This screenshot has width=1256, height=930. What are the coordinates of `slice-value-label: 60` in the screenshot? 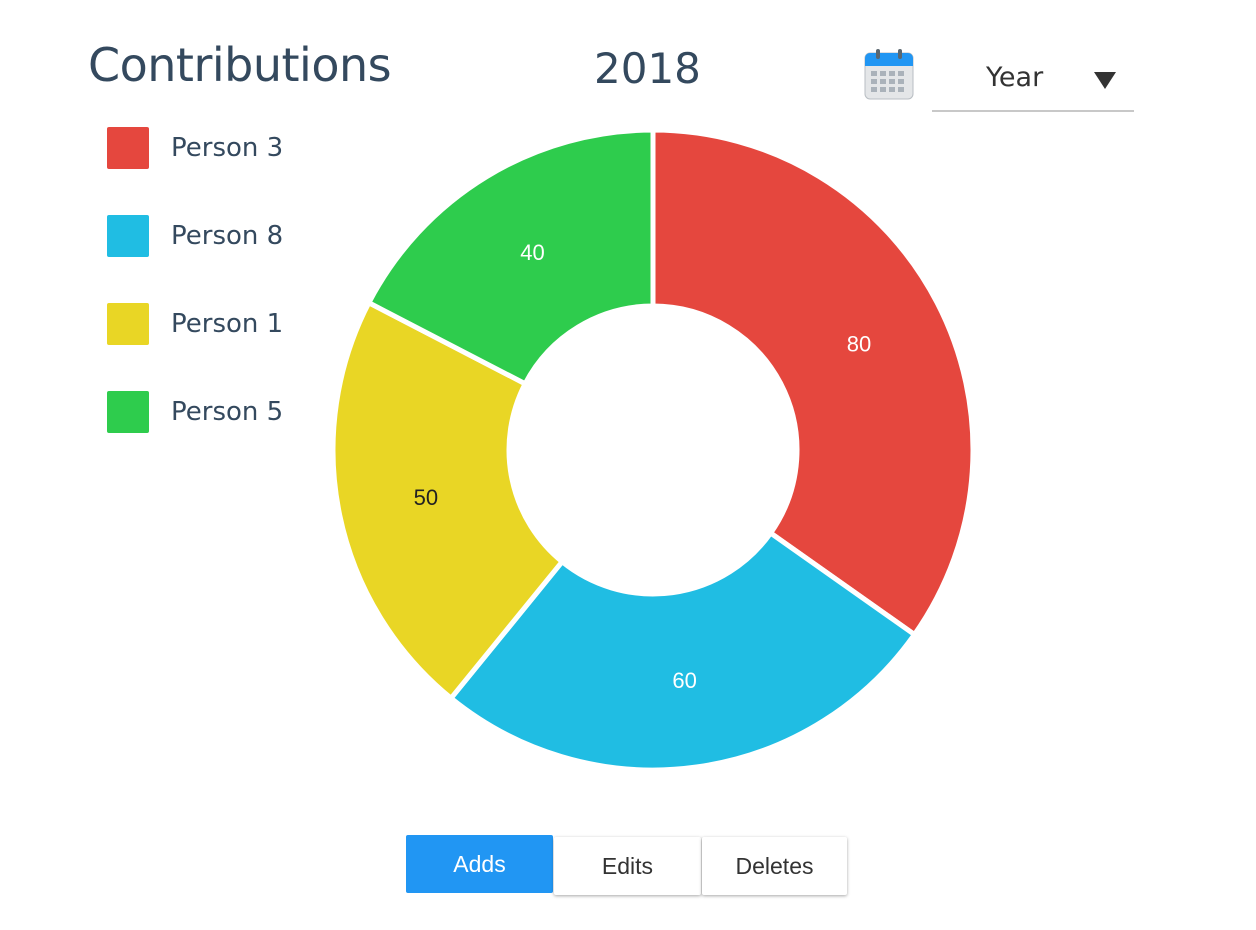 It's located at (684, 680).